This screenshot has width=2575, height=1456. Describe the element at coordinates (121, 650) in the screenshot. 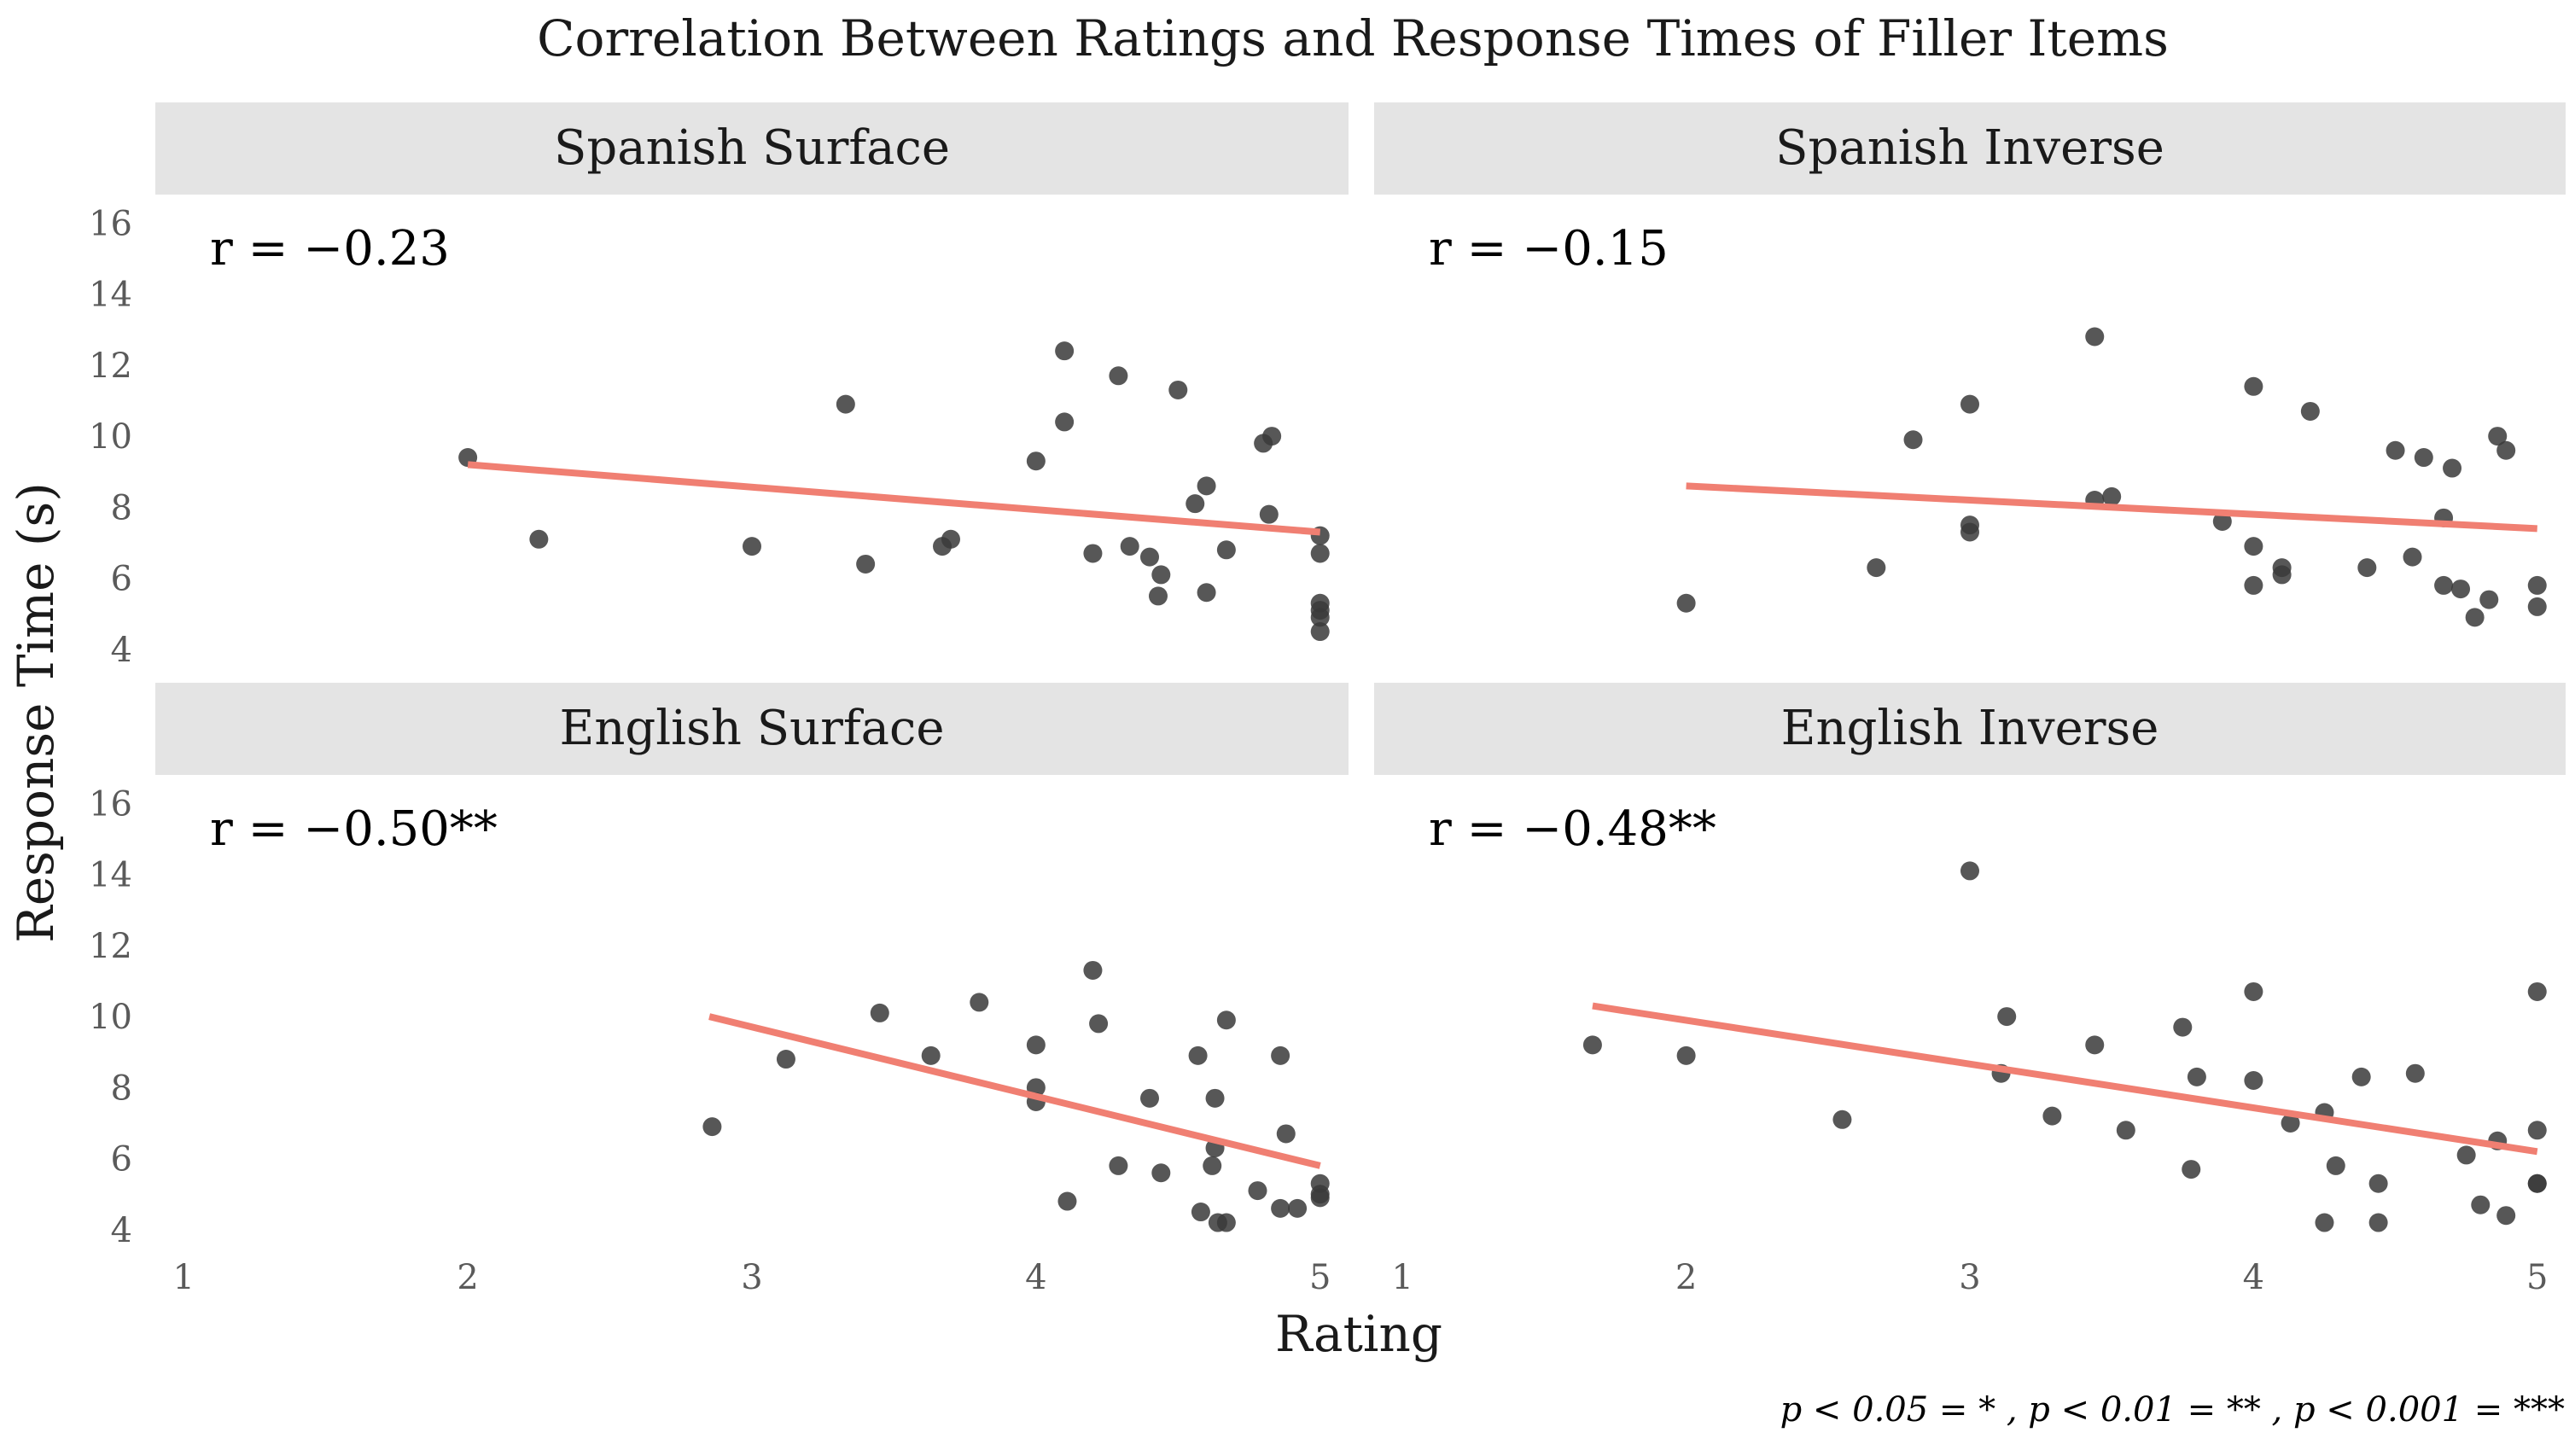

I see `y-tick-label: 4` at that location.